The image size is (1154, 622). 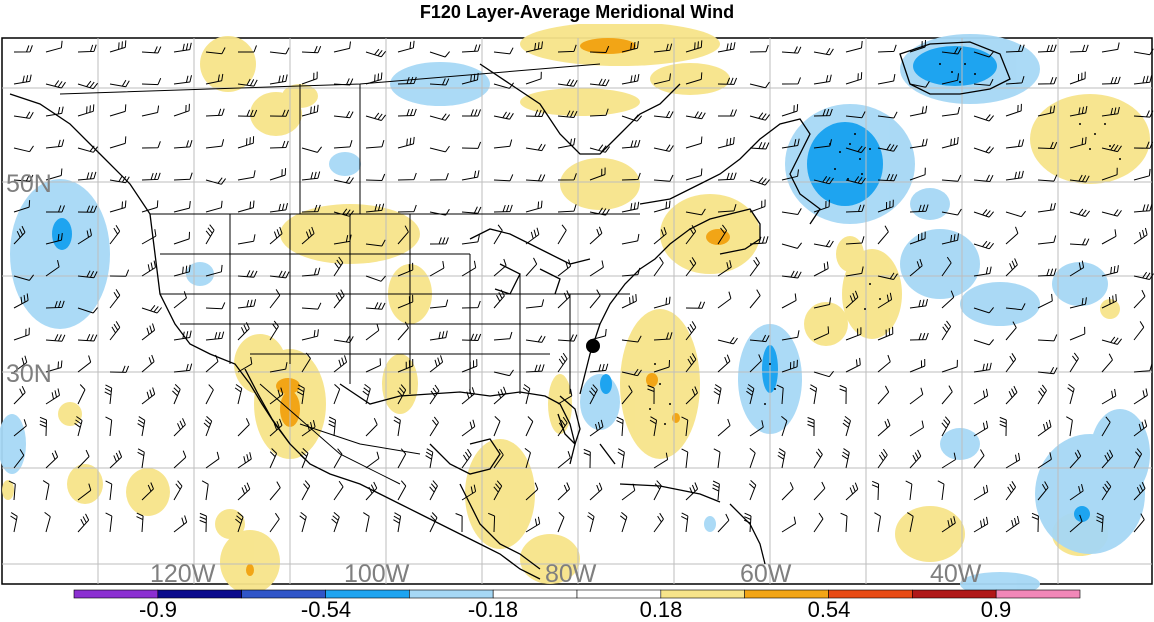 I want to click on colorbar-labels: -0.9 -0.54 -0.18 0.18 0.54 0.9, so click(x=575, y=609).